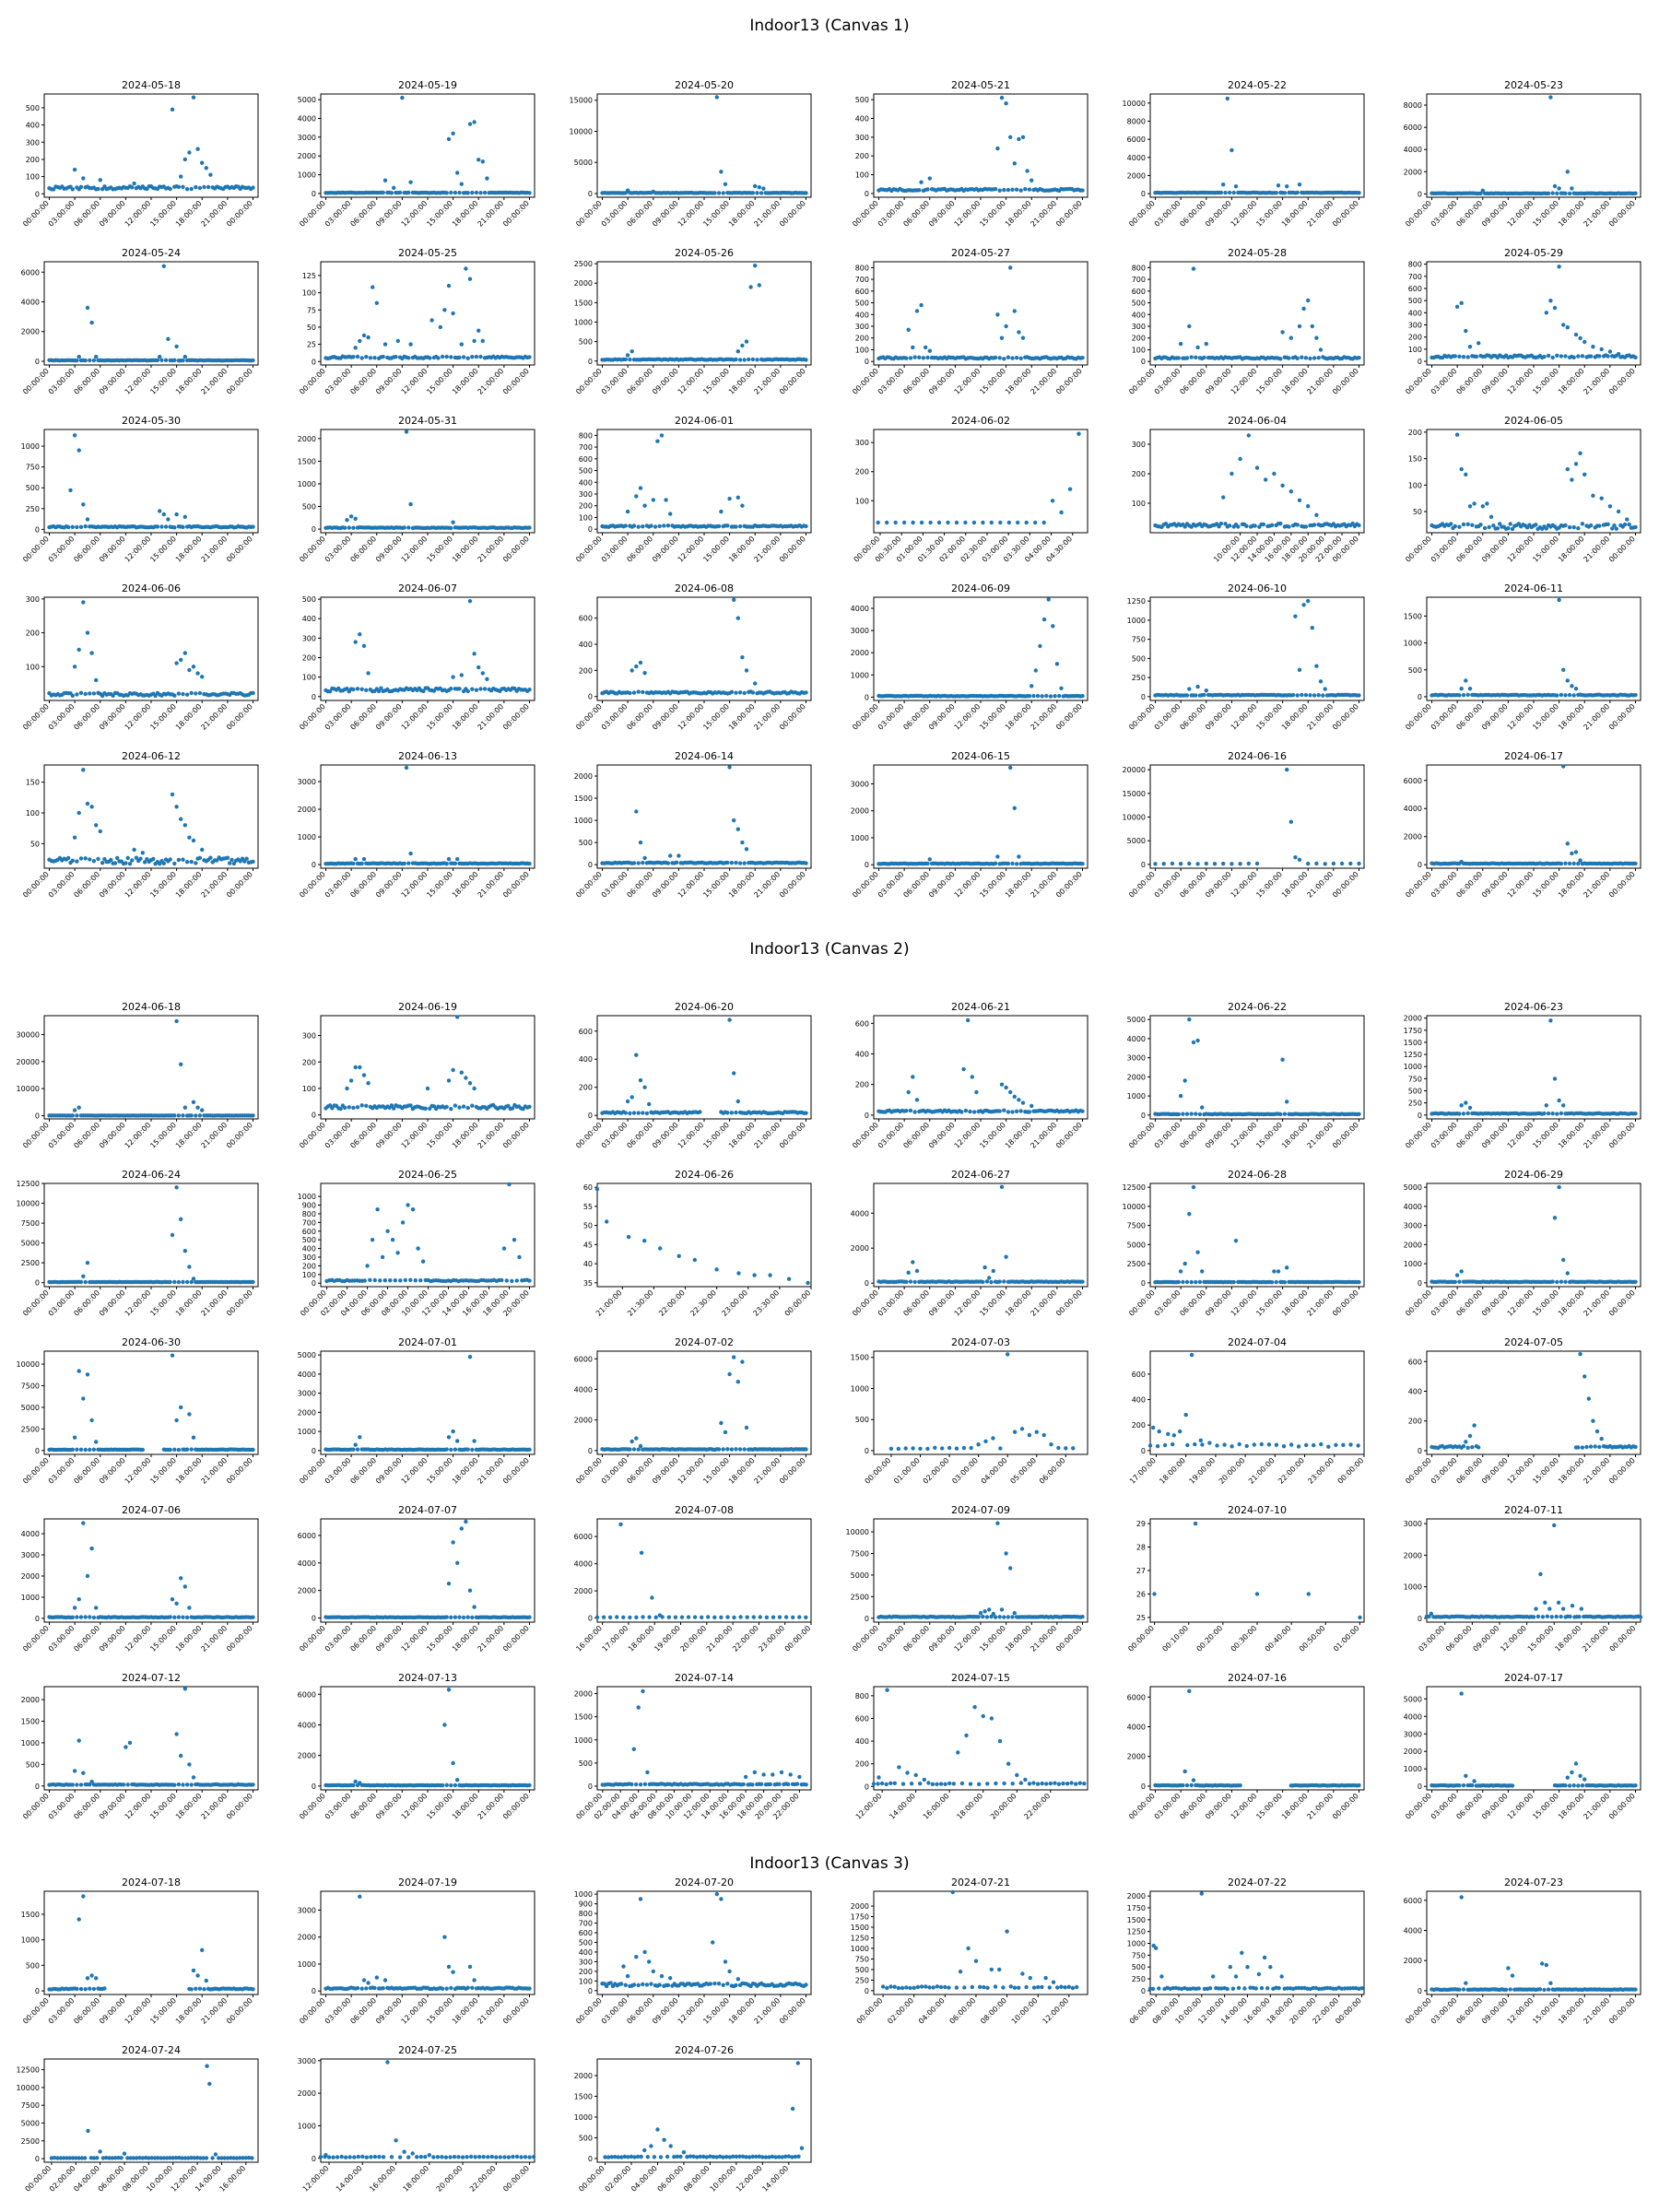 This screenshot has width=1659, height=2212. I want to click on y-tick-label: 400, so click(586, 645).